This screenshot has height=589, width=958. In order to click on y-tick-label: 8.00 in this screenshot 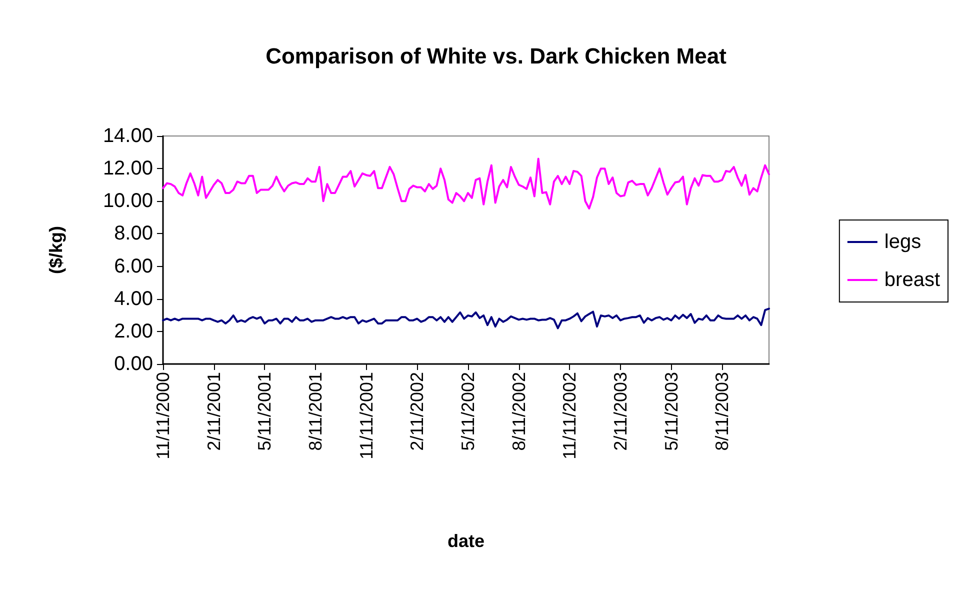, I will do `click(133, 233)`.